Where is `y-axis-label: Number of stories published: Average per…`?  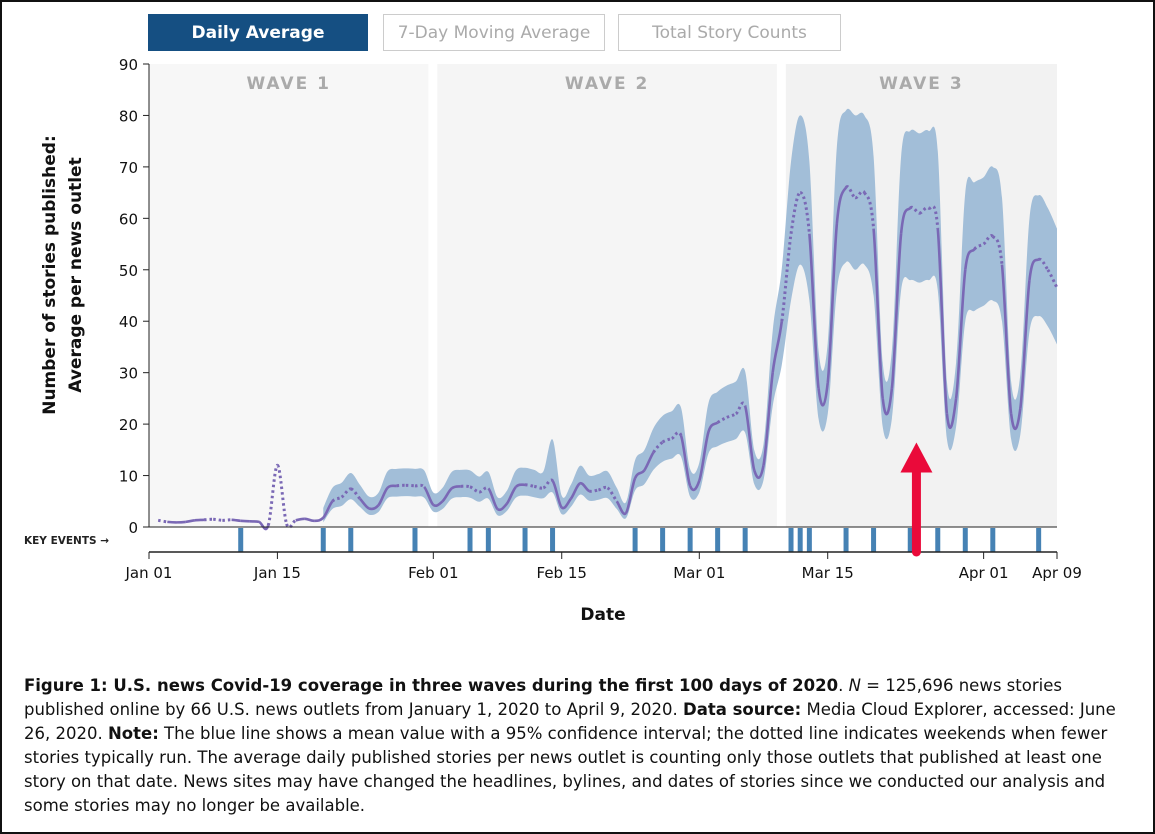 y-axis-label: Number of stories published: Average per… is located at coordinates (63, 275).